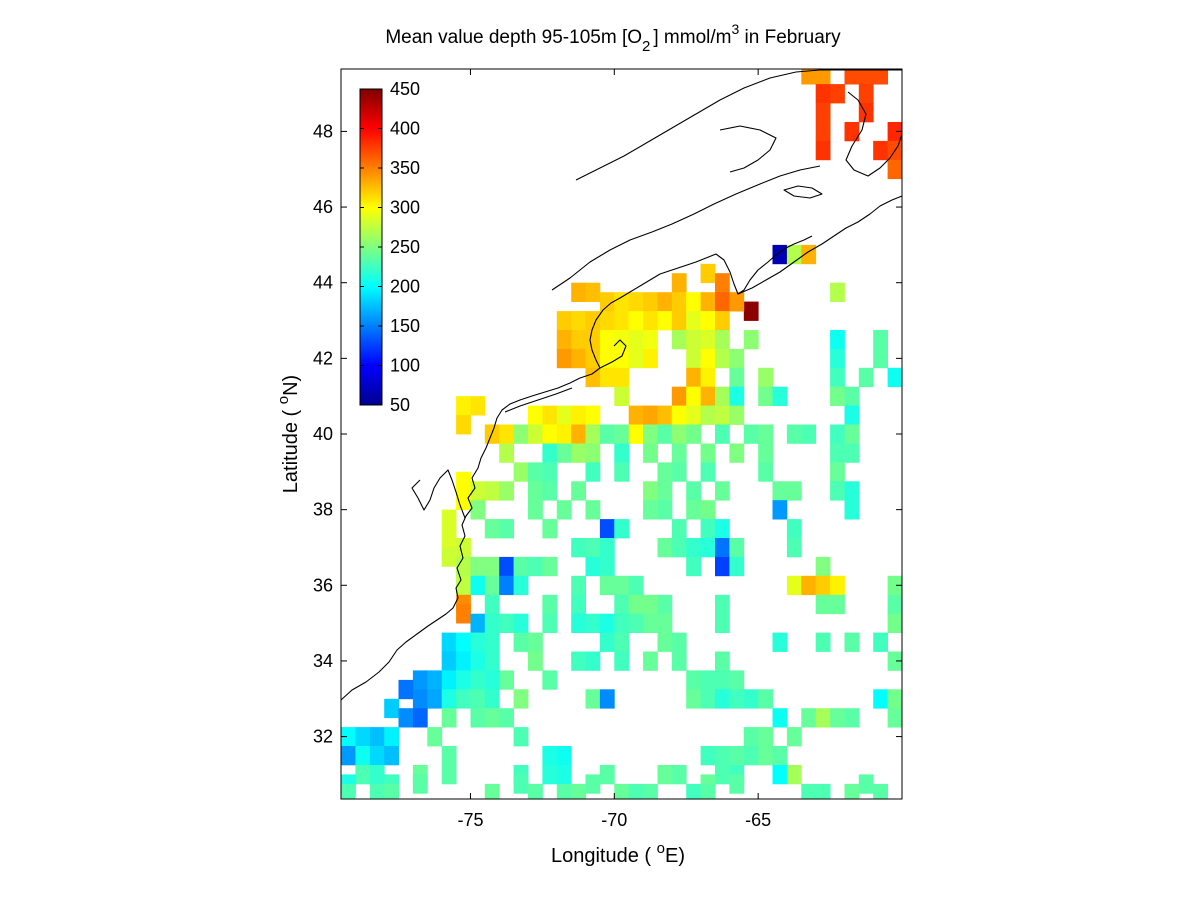 The image size is (1200, 900). What do you see at coordinates (323, 131) in the screenshot?
I see `y-tick-label: 48` at bounding box center [323, 131].